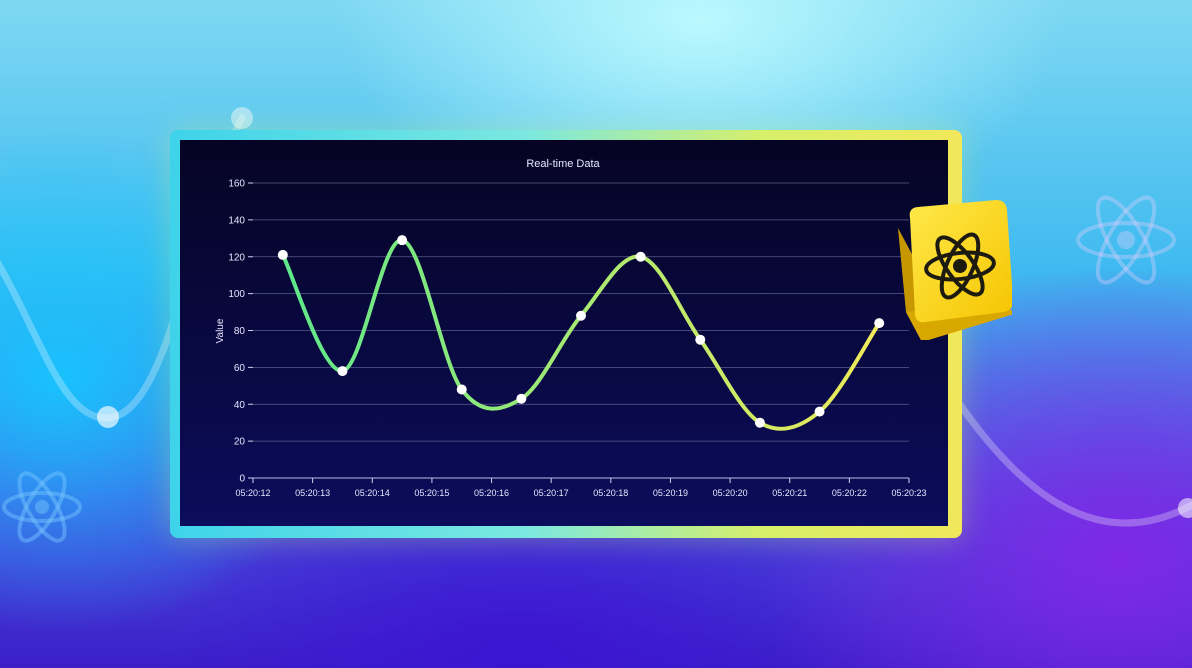 This screenshot has width=1192, height=668. Describe the element at coordinates (236, 257) in the screenshot. I see `y-tick-label: 120` at that location.